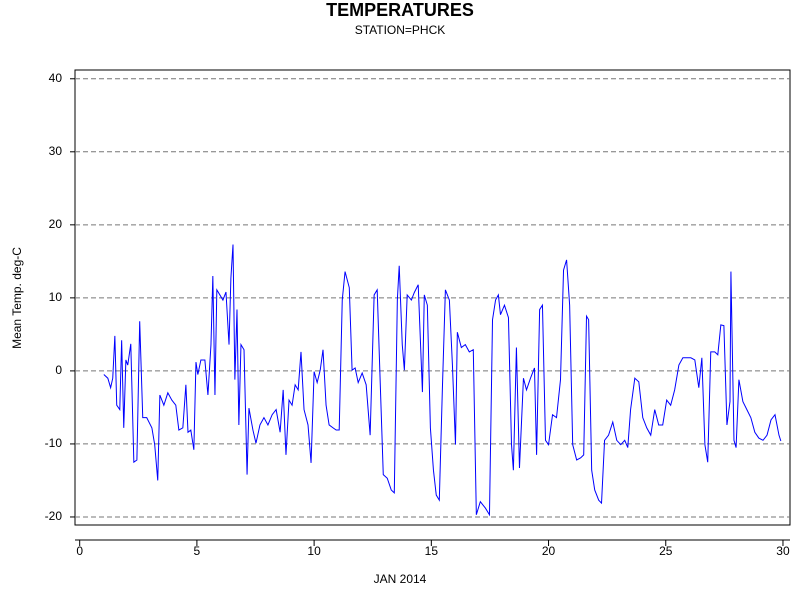 This screenshot has height=600, width=800. Describe the element at coordinates (58, 370) in the screenshot. I see `y-tick-label: 0` at that location.